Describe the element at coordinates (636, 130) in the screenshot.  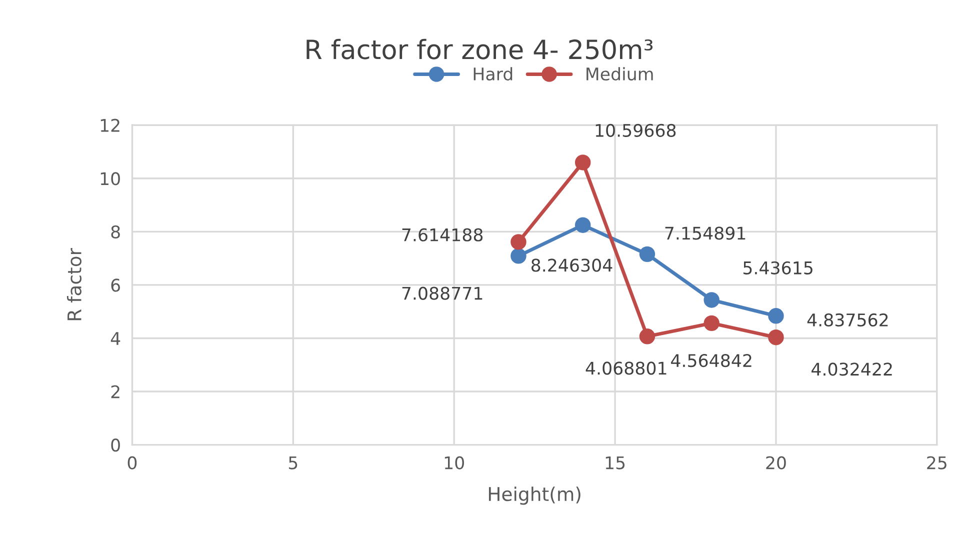
I see `data-label: 10.59668` at that location.